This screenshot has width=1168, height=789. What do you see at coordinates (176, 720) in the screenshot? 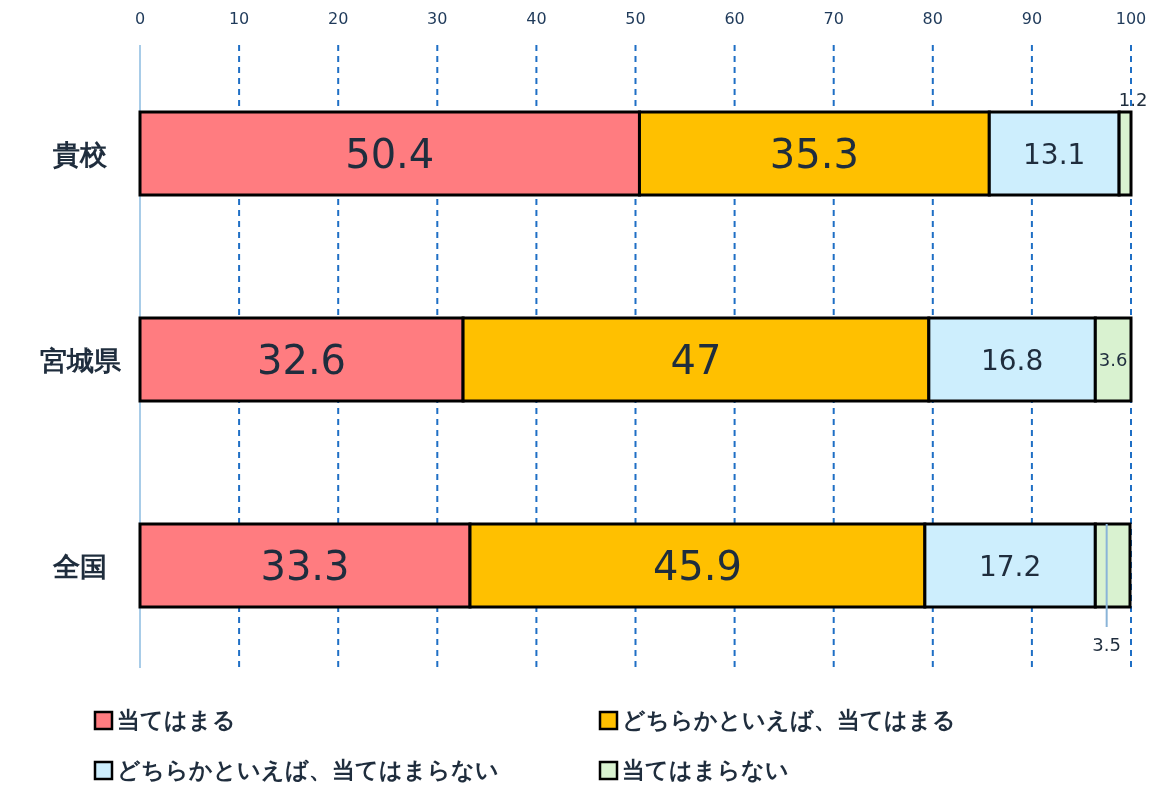
I see `legend-label: 当てはまる` at bounding box center [176, 720].